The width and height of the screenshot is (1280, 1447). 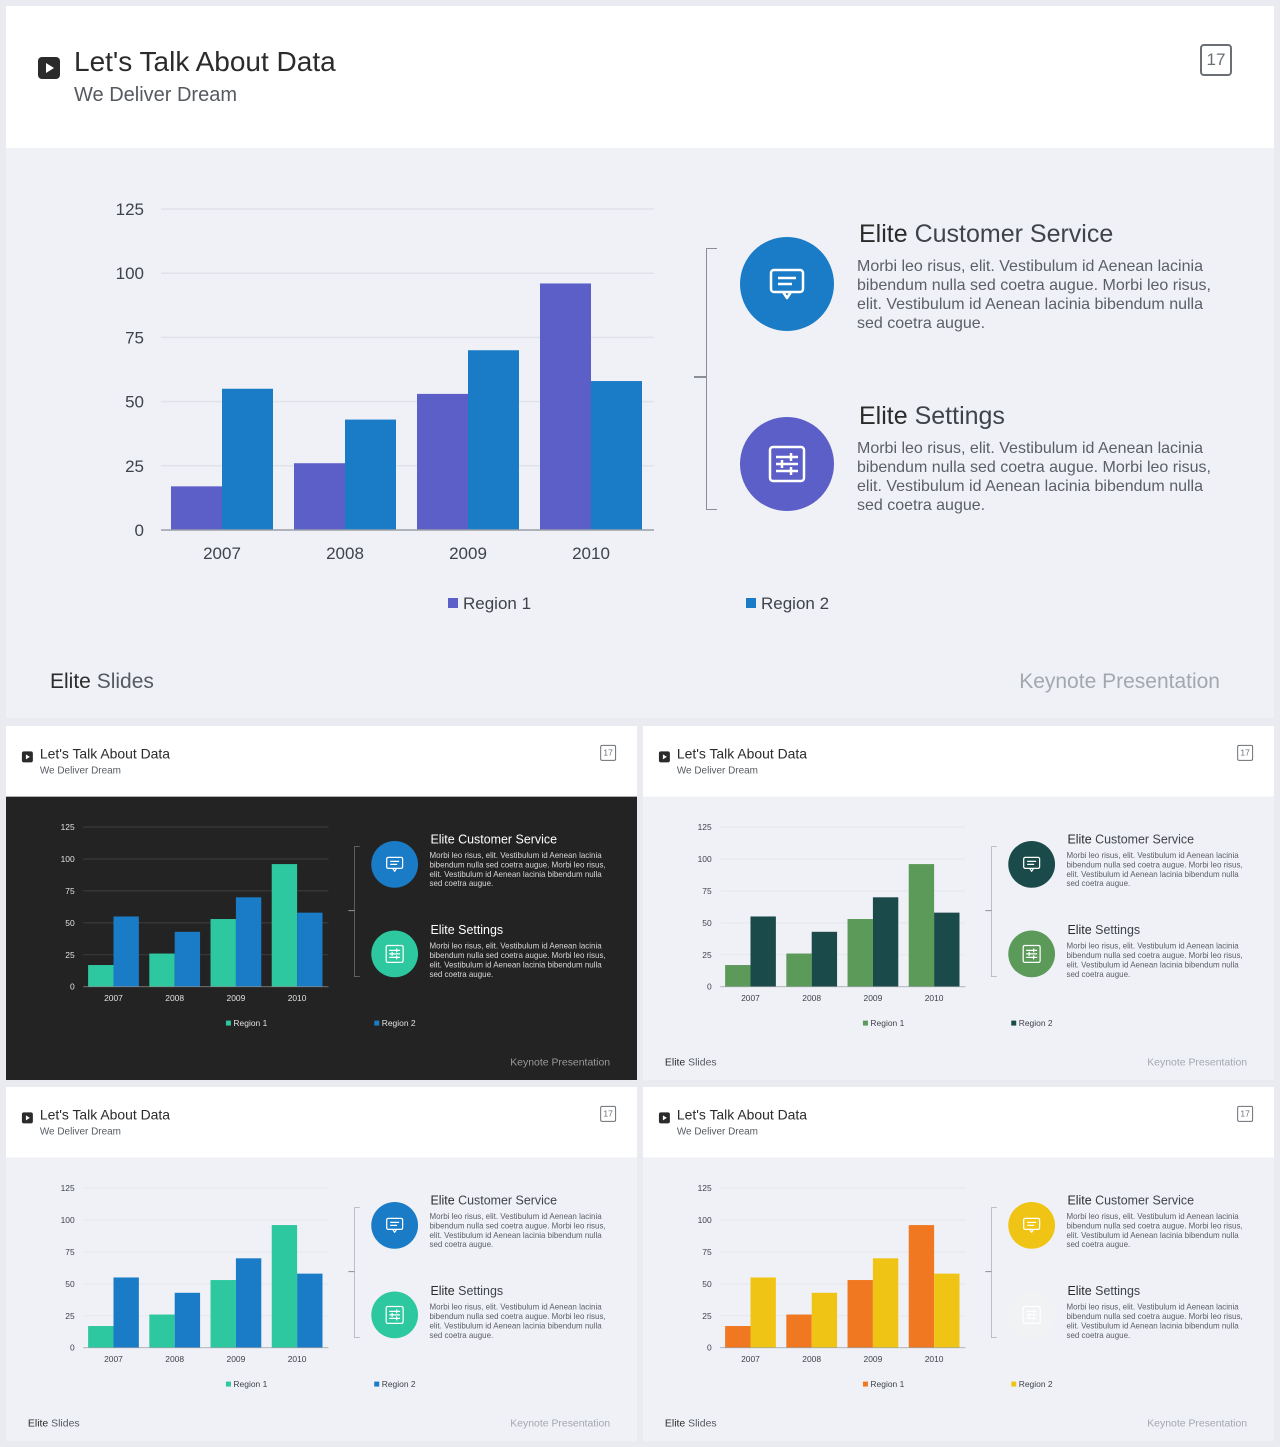 I want to click on y-tick-label: 100, so click(x=130, y=273).